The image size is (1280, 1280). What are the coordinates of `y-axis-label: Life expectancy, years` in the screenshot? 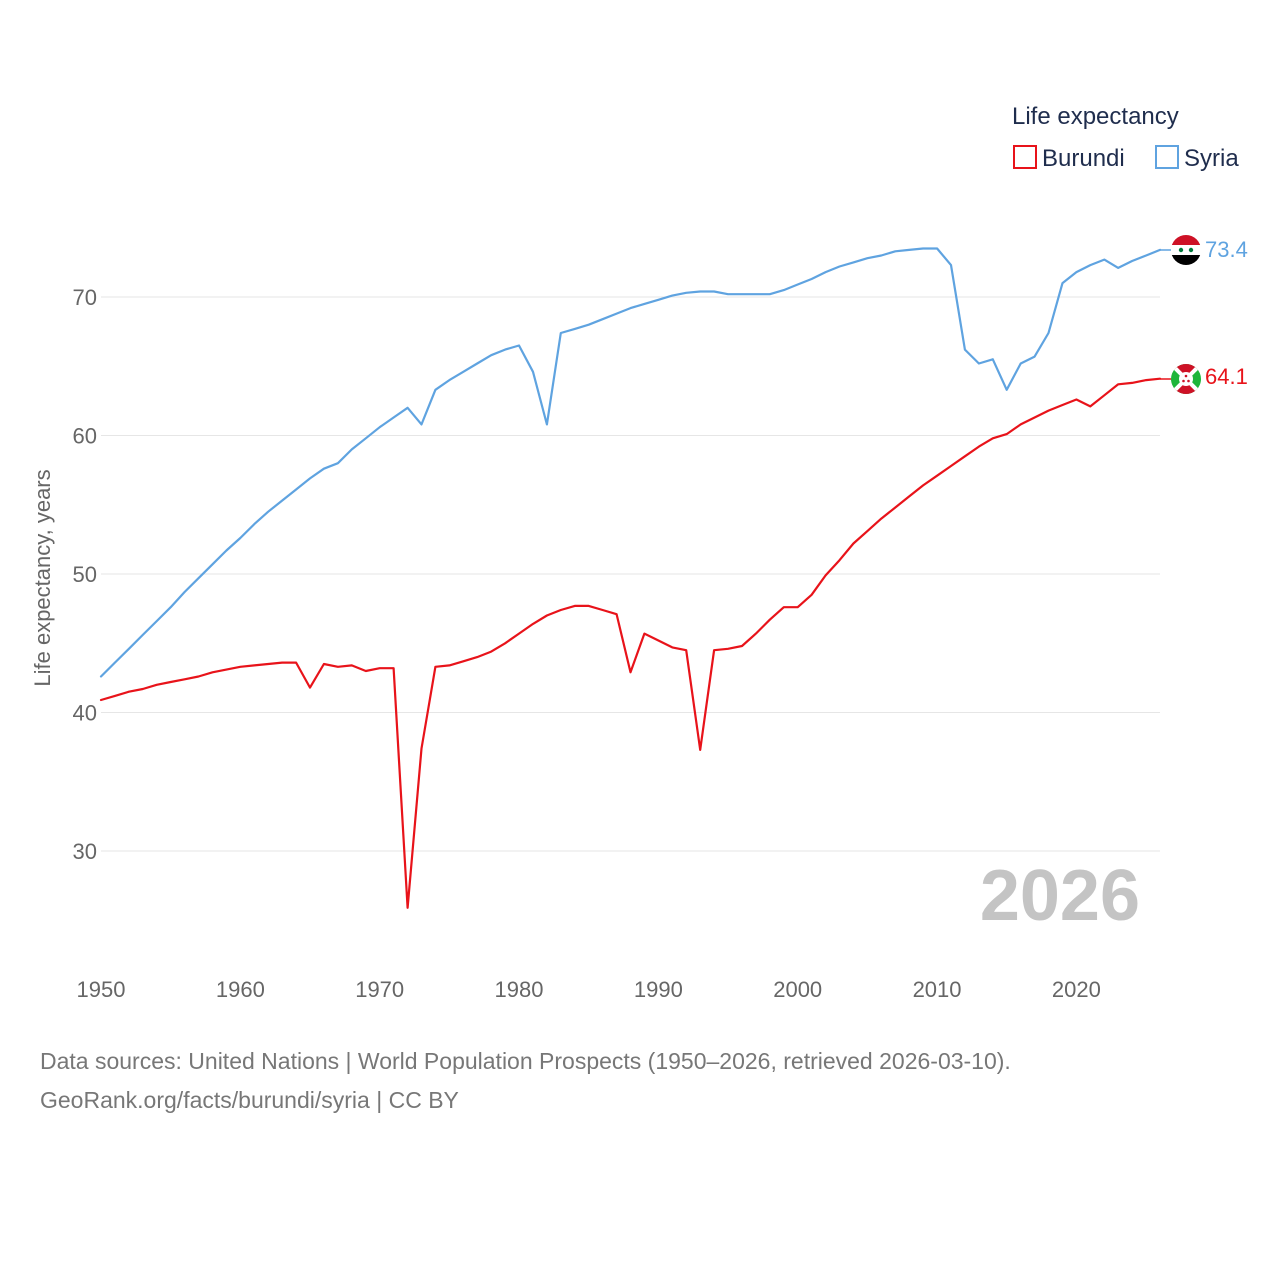 It's located at (42, 577).